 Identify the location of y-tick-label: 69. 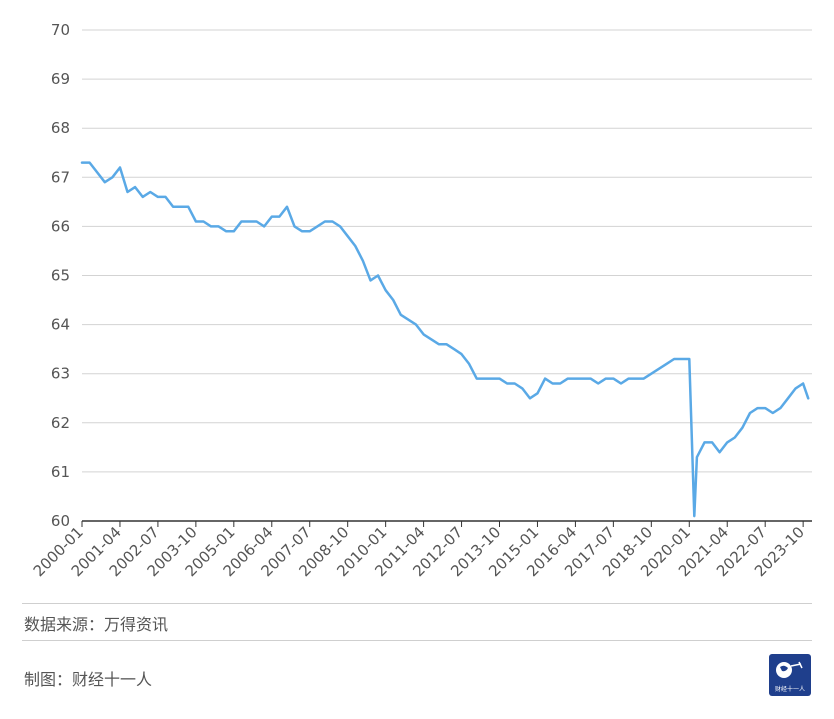
(60, 79).